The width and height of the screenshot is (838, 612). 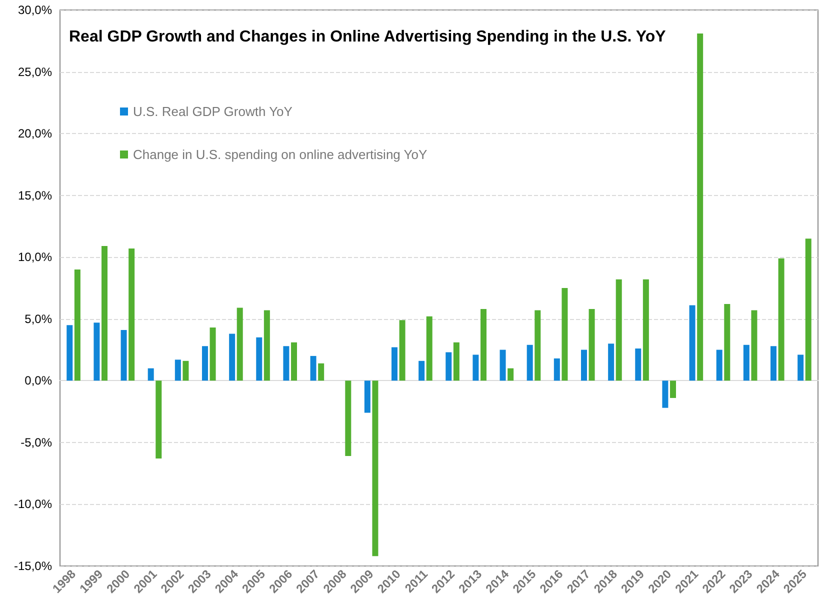 I want to click on y-tick-label: 30,0%, so click(x=35, y=10).